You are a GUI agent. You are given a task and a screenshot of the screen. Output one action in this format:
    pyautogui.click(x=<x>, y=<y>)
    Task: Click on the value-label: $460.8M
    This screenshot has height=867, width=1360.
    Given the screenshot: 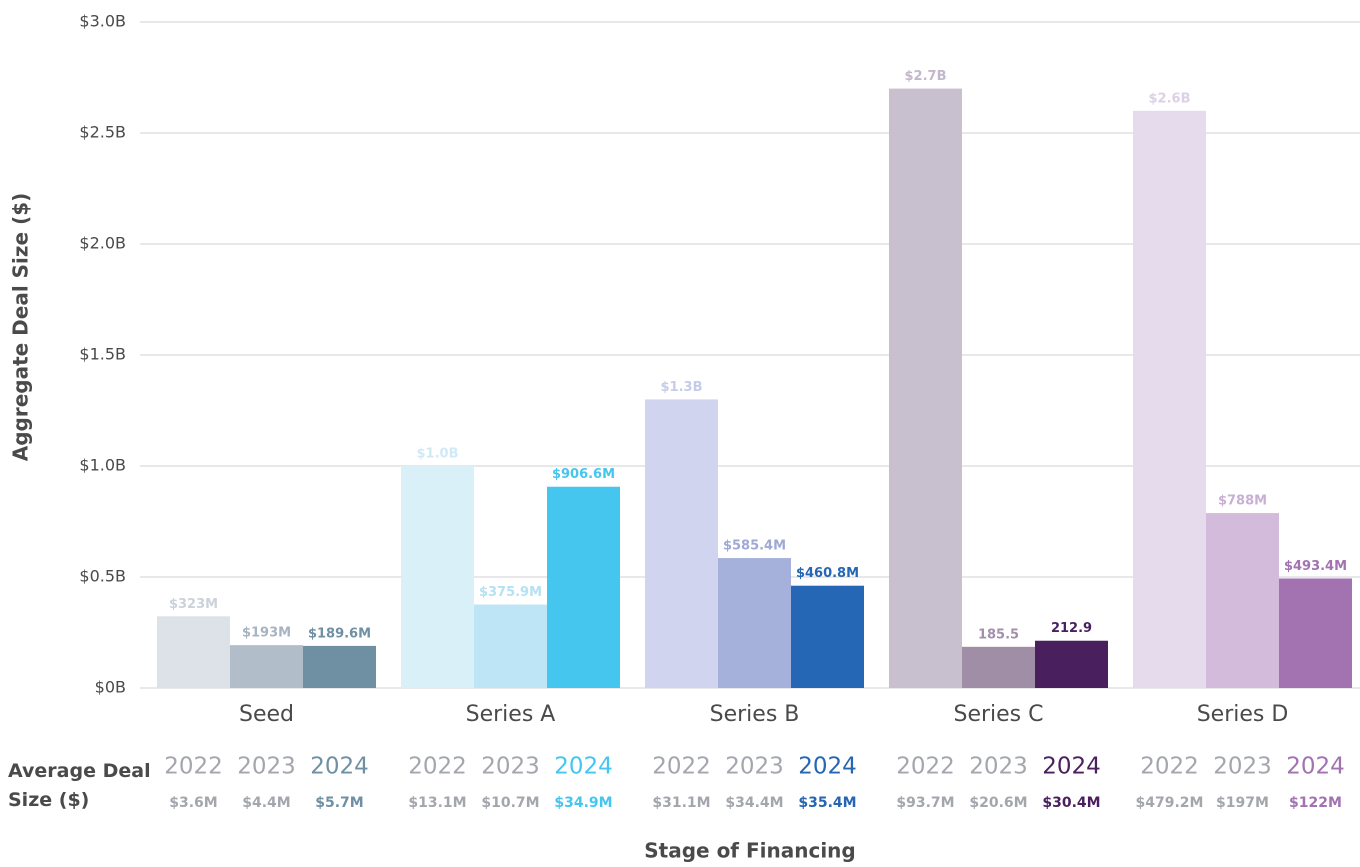 What is the action you would take?
    pyautogui.click(x=827, y=573)
    